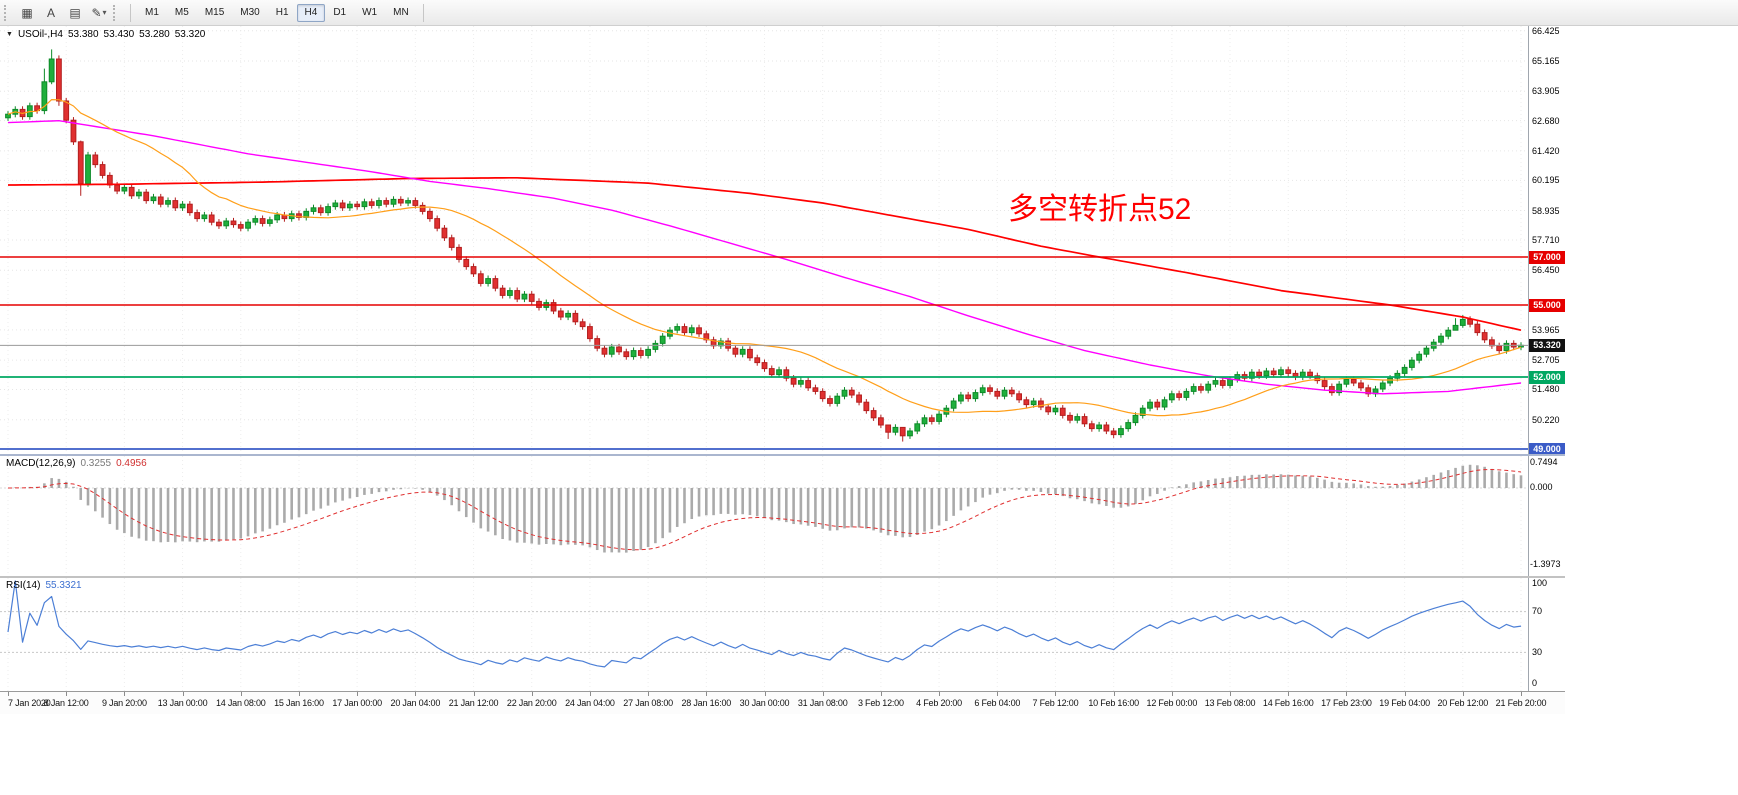 The height and width of the screenshot is (795, 1738). I want to click on text-tool-icon: A, so click(50, 12).